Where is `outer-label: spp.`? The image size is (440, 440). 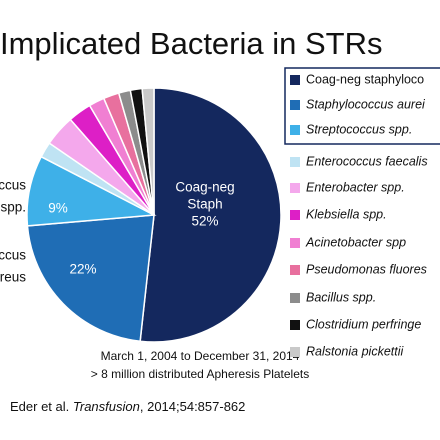 outer-label: spp. is located at coordinates (13, 207).